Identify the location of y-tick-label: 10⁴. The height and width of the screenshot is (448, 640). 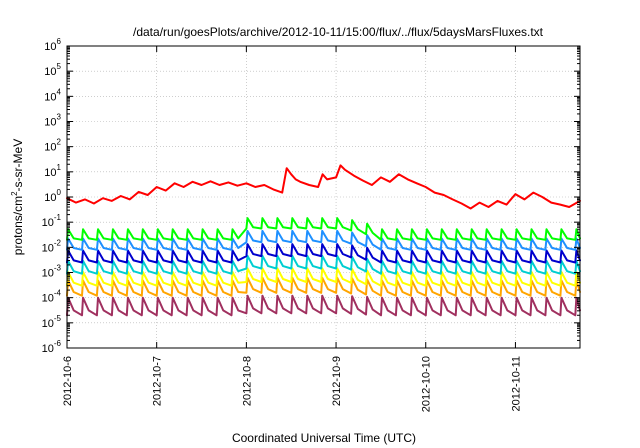
(52, 95).